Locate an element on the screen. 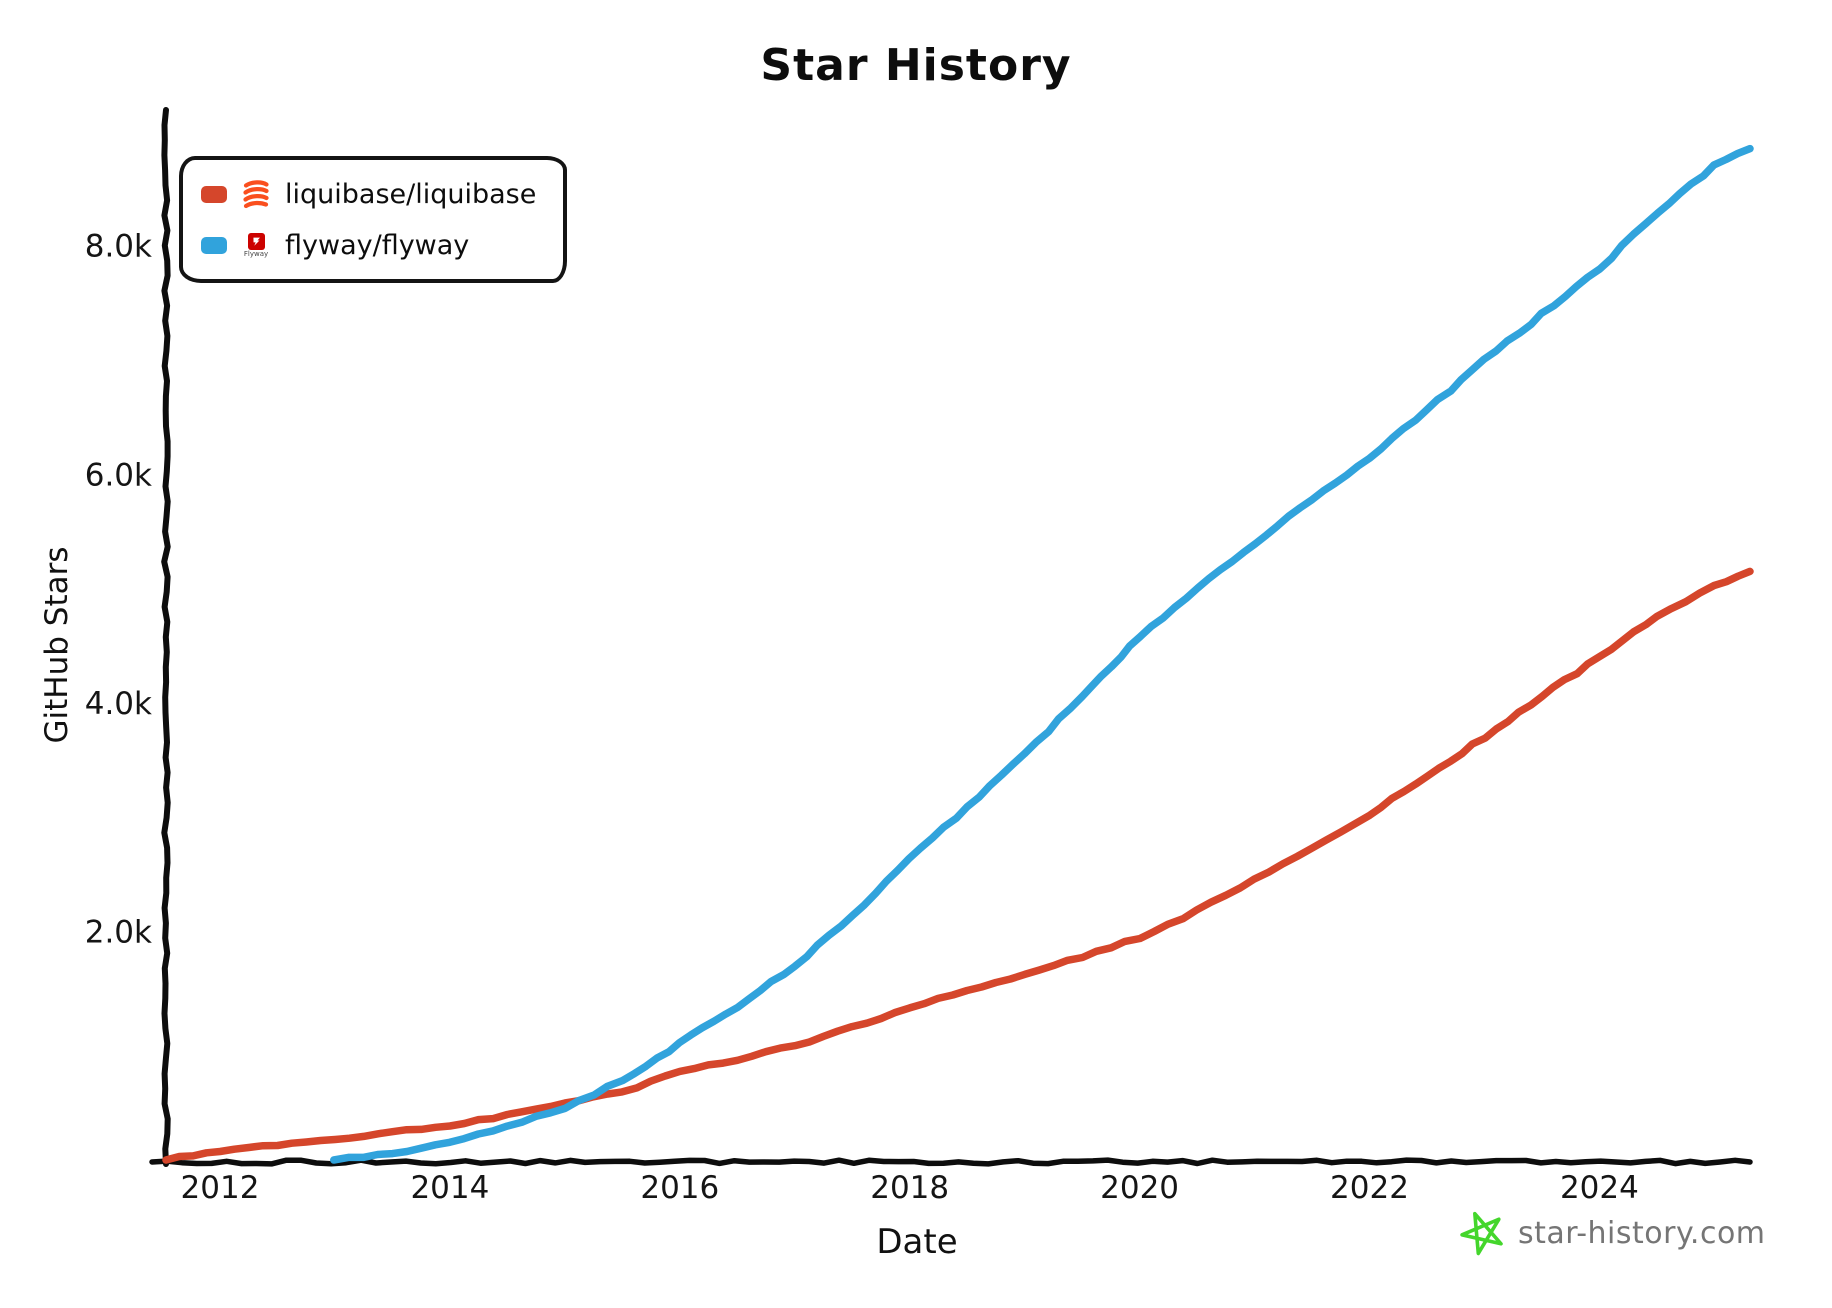  legend-label-flyway: flyway/flyway is located at coordinates (377, 245).